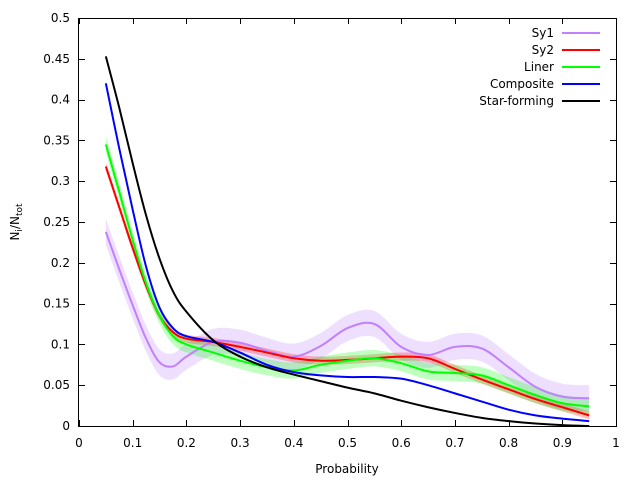 The width and height of the screenshot is (640, 480). I want to click on y-tick-label: 0.35, so click(56, 140).